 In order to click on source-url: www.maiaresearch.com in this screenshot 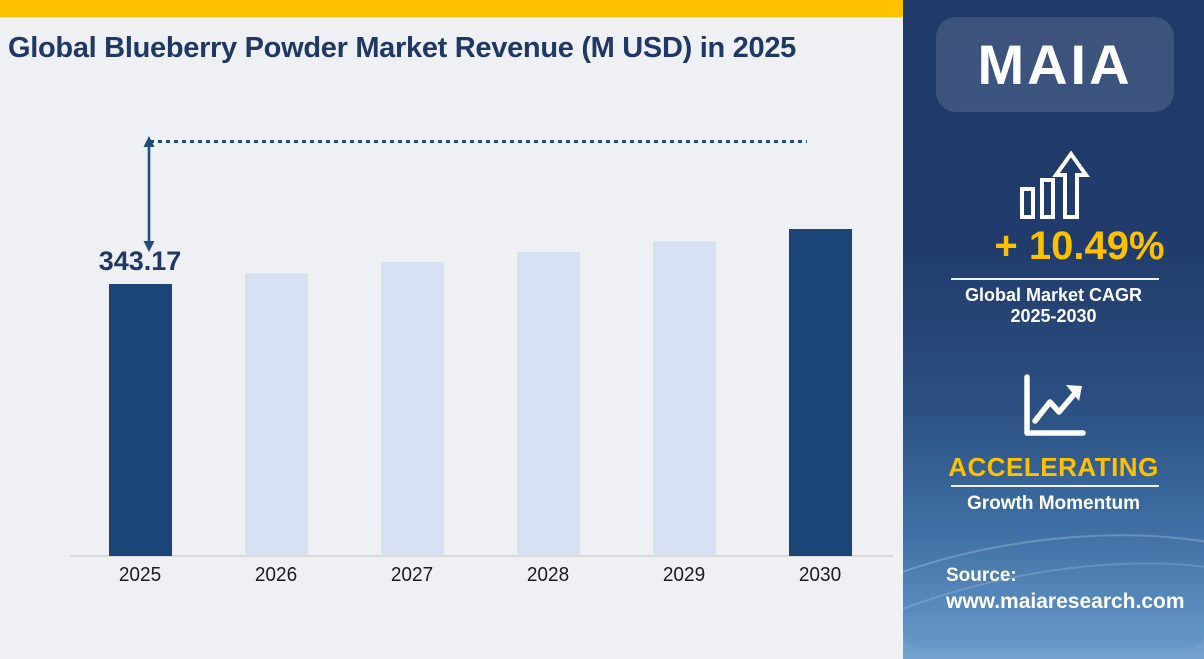, I will do `click(1065, 601)`.